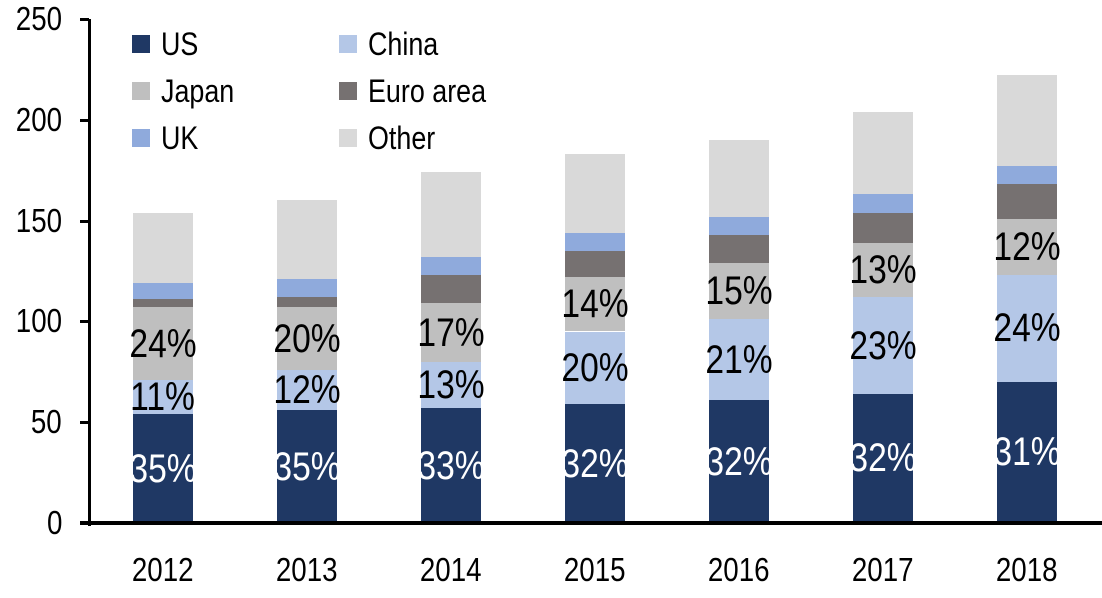 This screenshot has width=1102, height=598. Describe the element at coordinates (180, 137) in the screenshot. I see `legend-label-uk: UK` at that location.